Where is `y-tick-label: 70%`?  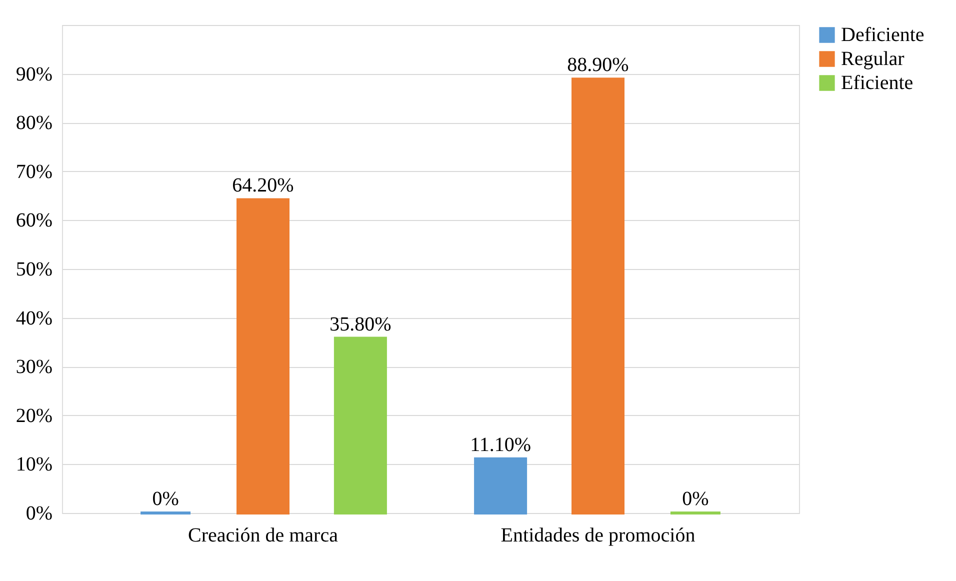
y-tick-label: 70% is located at coordinates (34, 171).